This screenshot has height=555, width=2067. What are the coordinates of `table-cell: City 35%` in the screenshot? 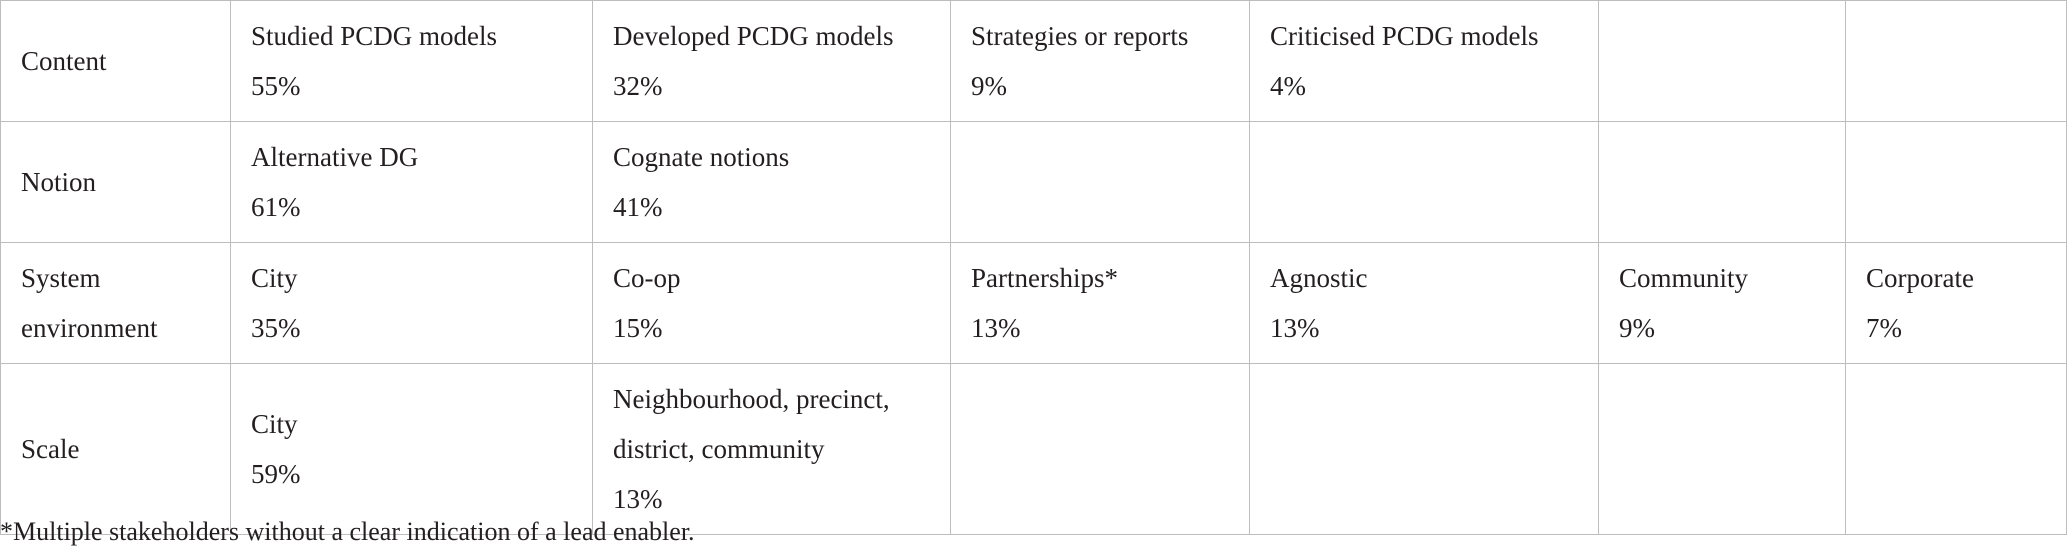 It's located at (411, 303).